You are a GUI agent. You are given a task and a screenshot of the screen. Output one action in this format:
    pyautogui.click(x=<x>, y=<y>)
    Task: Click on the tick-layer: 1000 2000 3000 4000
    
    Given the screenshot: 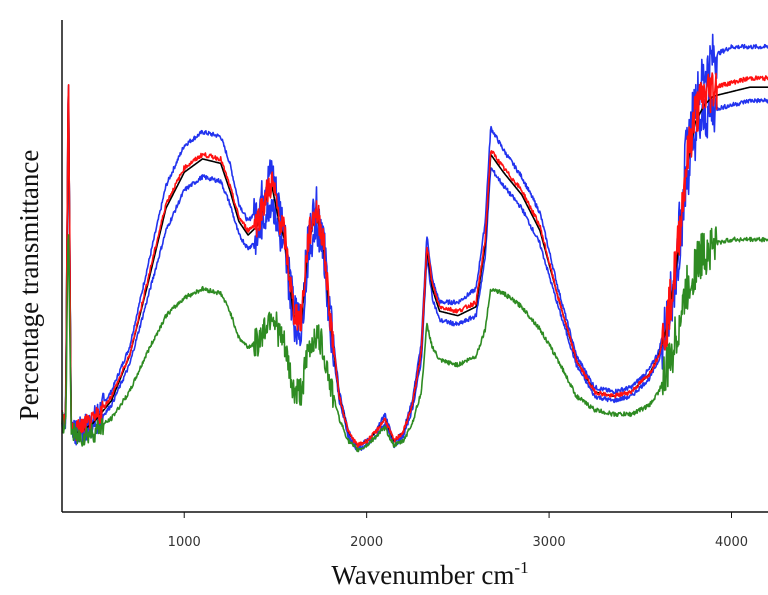 What is the action you would take?
    pyautogui.click(x=458, y=531)
    